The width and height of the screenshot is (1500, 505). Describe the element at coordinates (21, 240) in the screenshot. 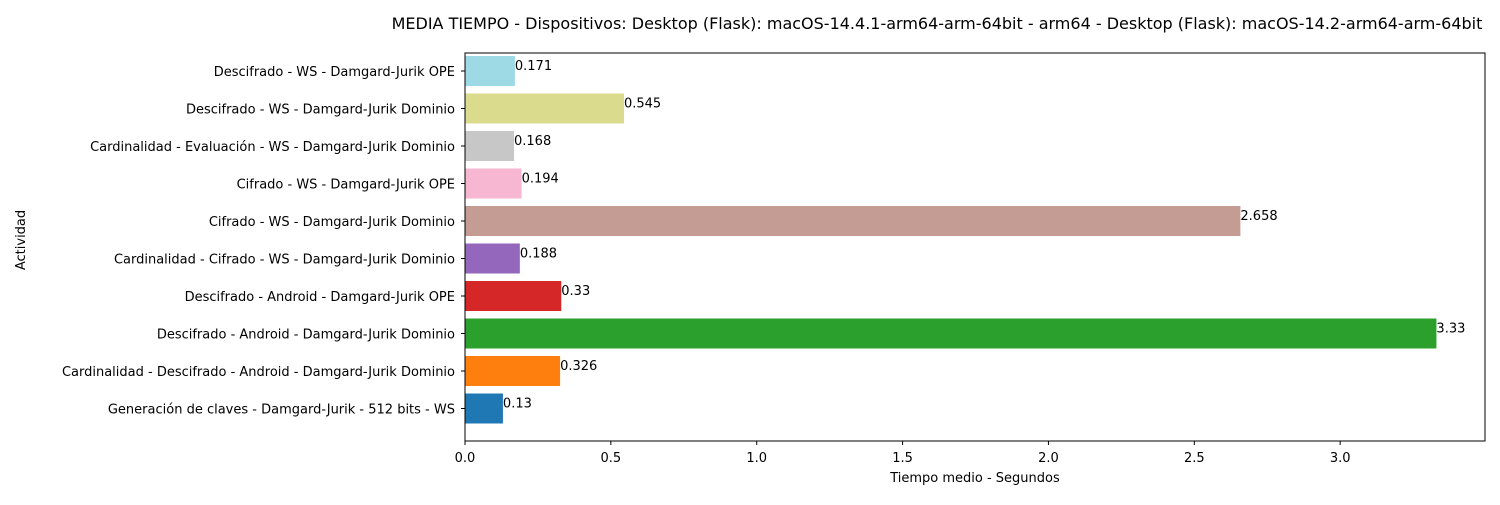

I see `y-axis-title: Actividad` at that location.